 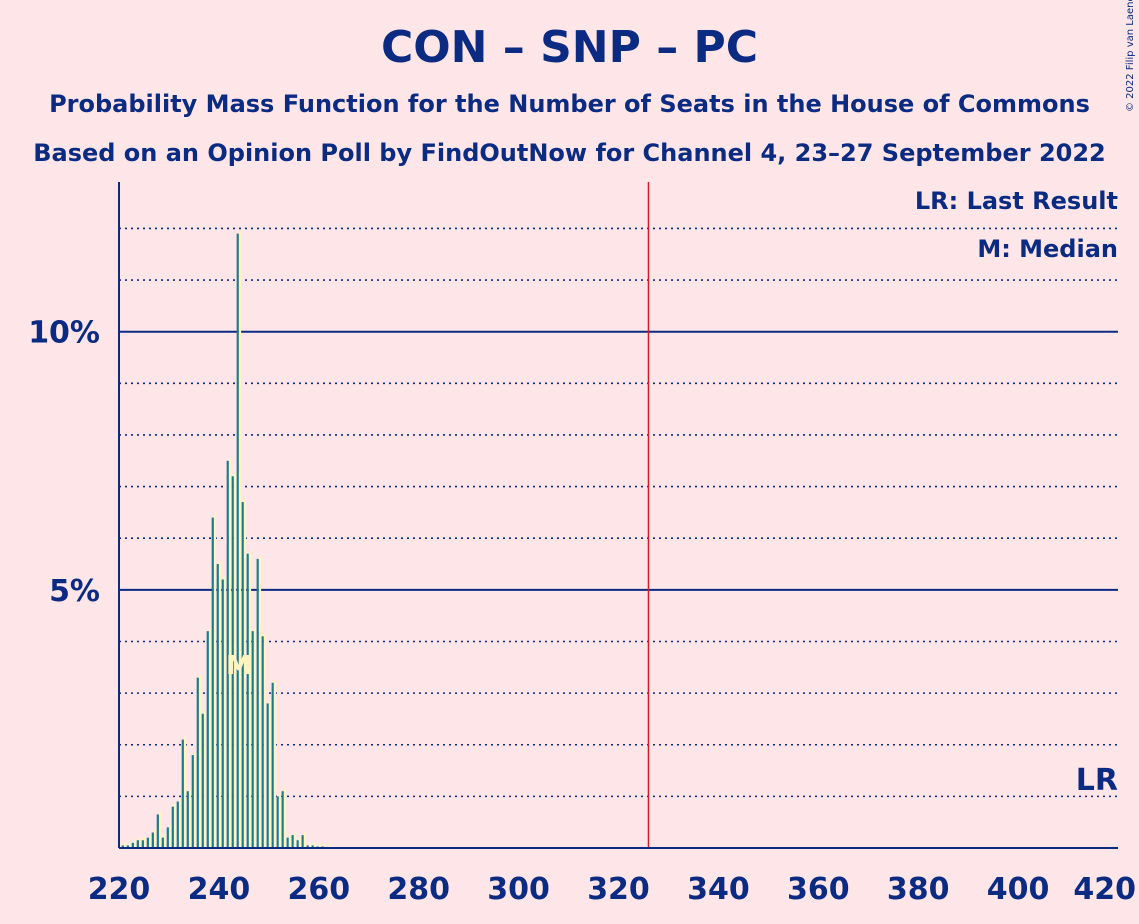 What do you see at coordinates (1097, 780) in the screenshot?
I see `last-result-marker: LR` at bounding box center [1097, 780].